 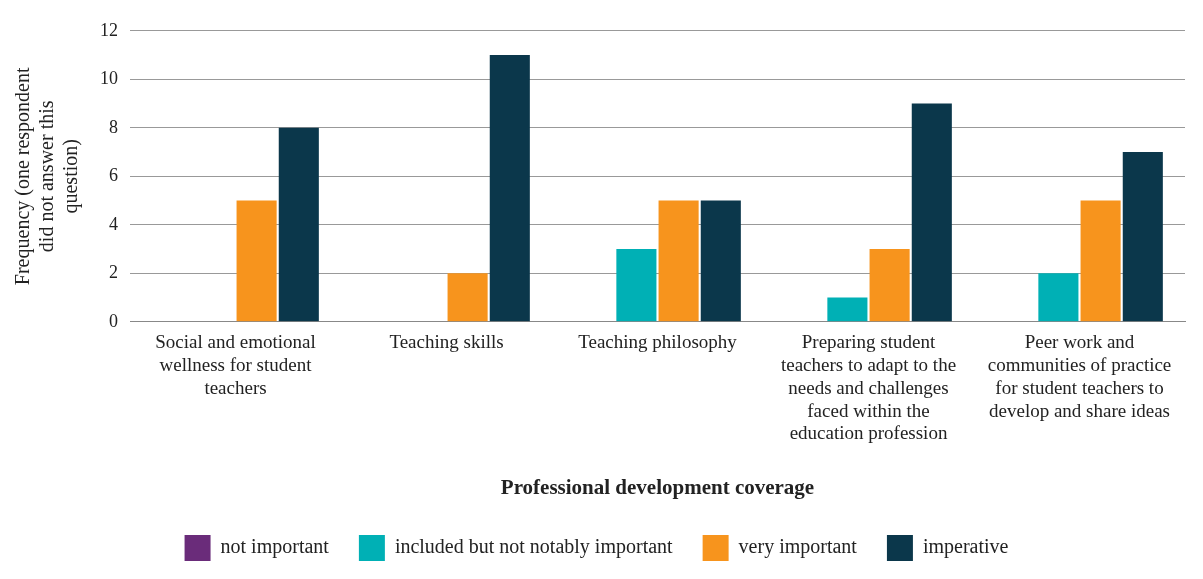 What do you see at coordinates (109, 29) in the screenshot?
I see `y-tick-label: 12` at bounding box center [109, 29].